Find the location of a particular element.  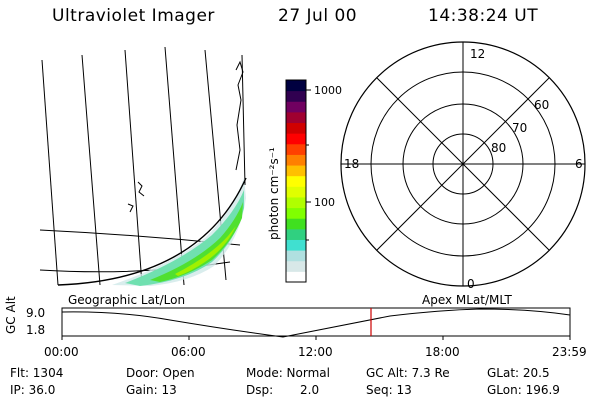

mlat-label-70: 70 is located at coordinates (519, 128).